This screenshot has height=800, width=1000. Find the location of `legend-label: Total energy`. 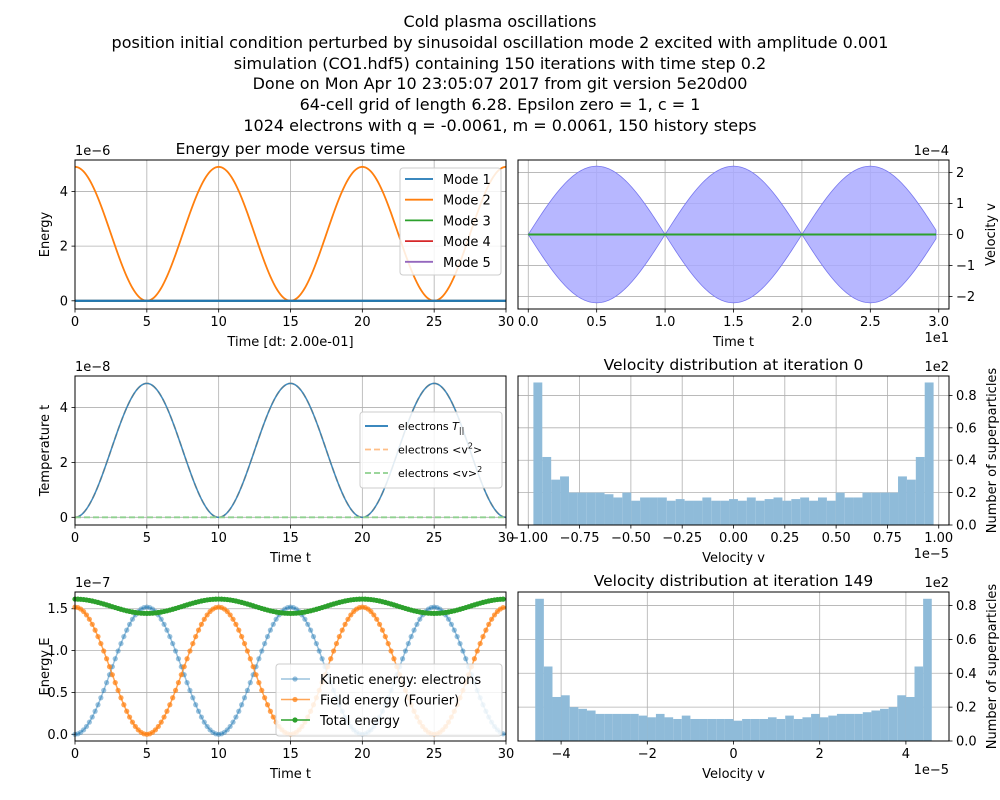

legend-label: Total energy is located at coordinates (359, 721).